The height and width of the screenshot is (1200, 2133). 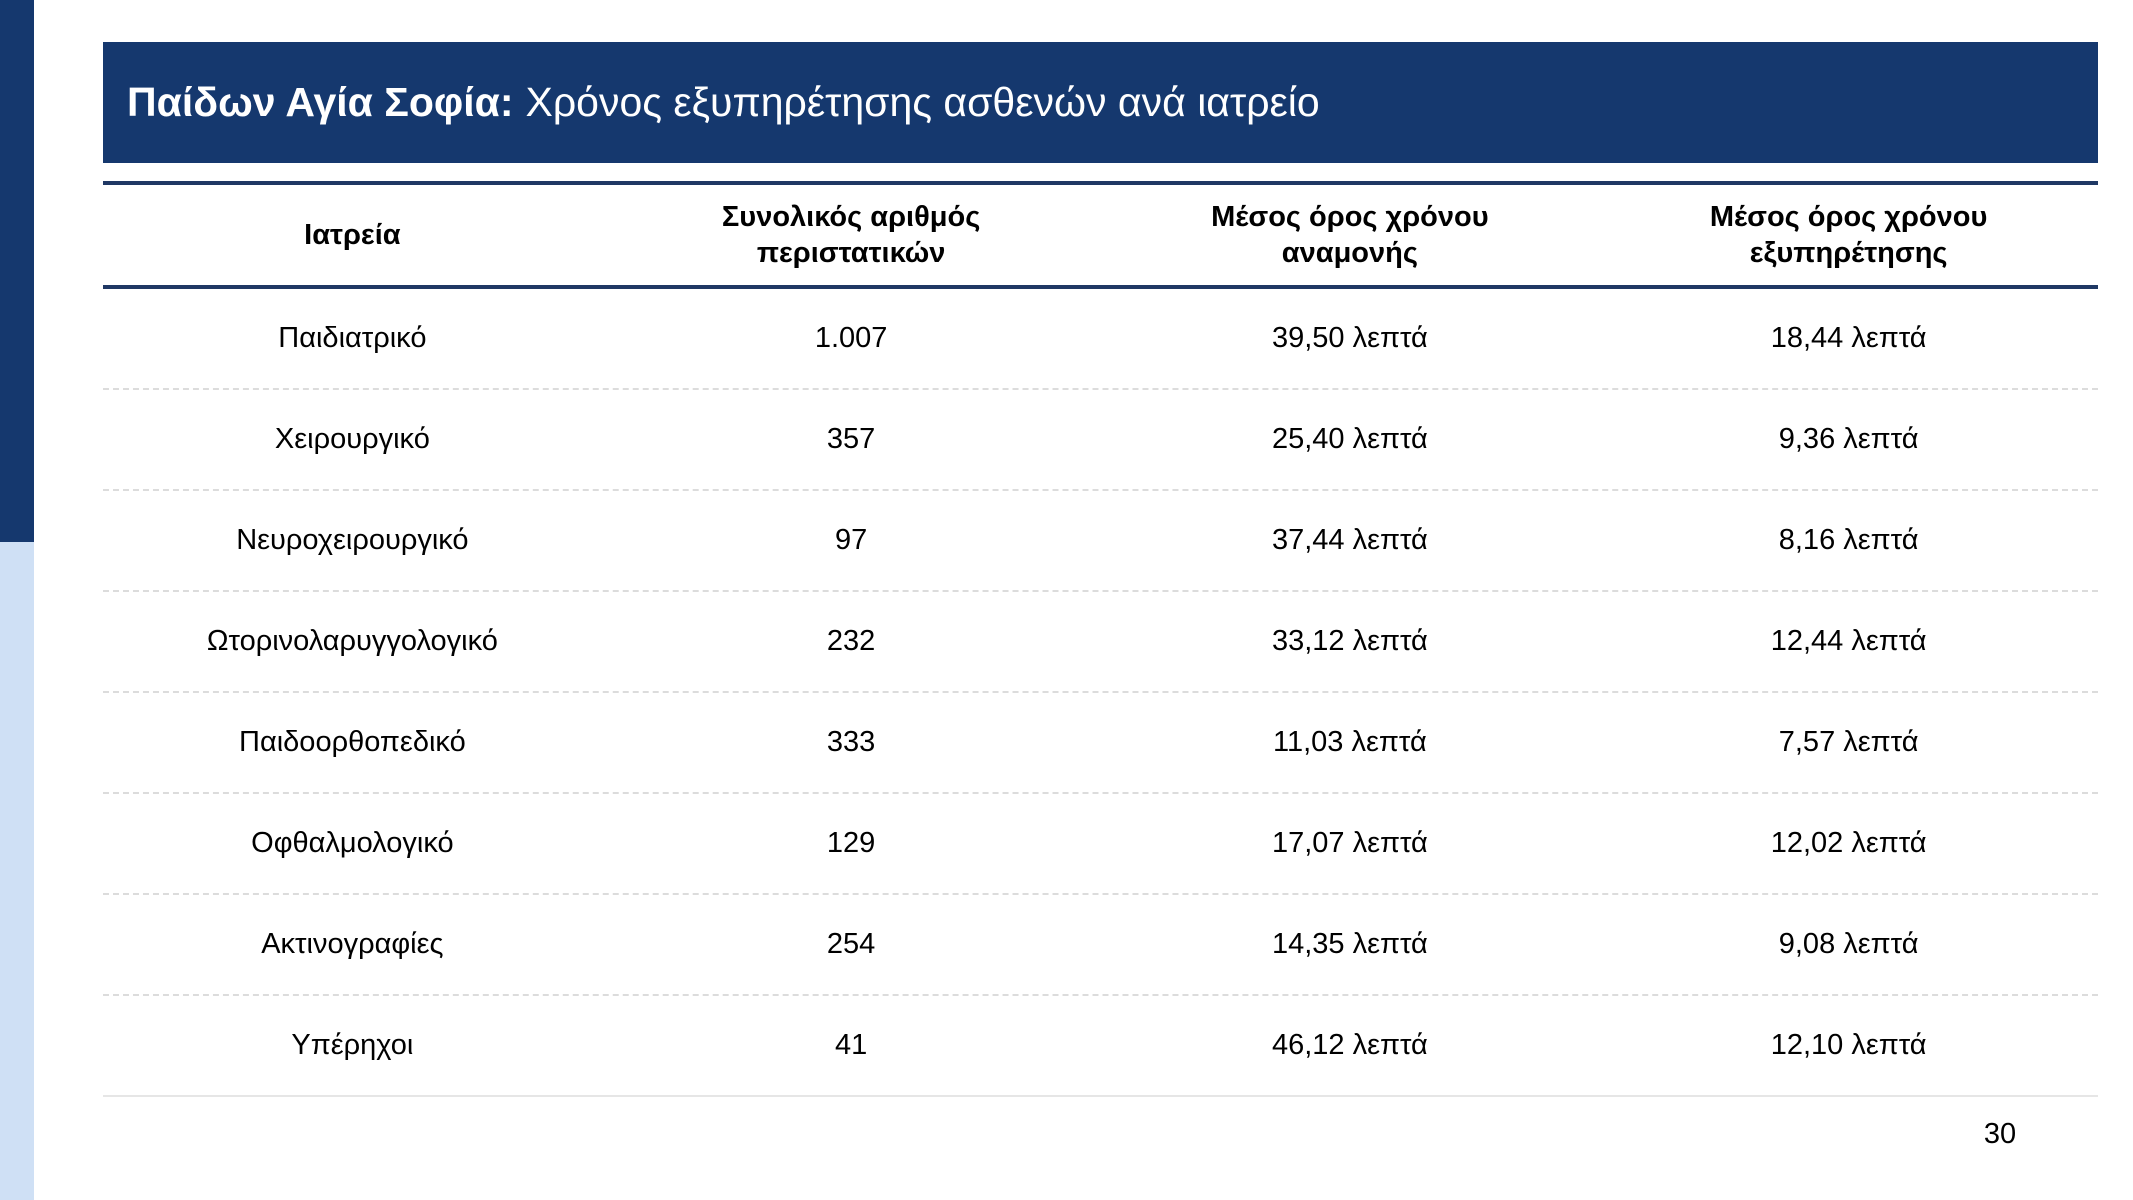 What do you see at coordinates (922, 101) in the screenshot?
I see `slide-title-subject: Χρόνος εξυπηρέτησης ασθενών ανά ιατρείο` at bounding box center [922, 101].